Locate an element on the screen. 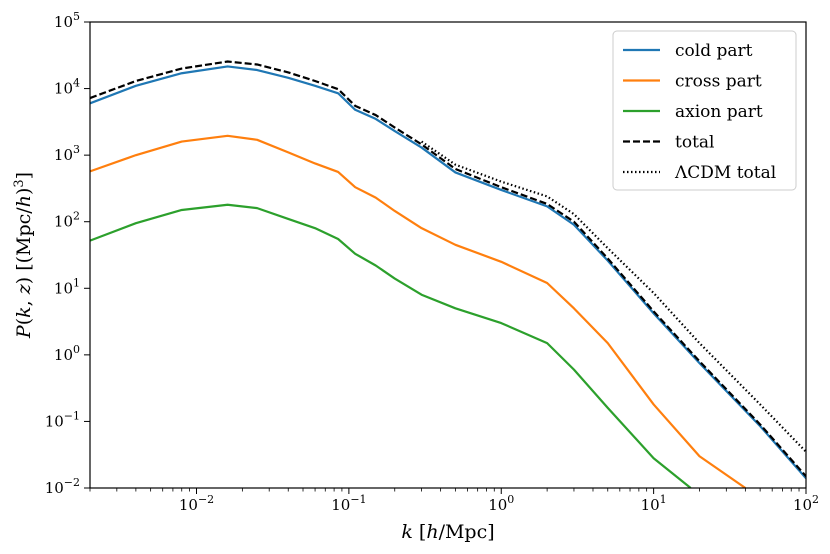 This screenshot has width=830, height=554. y-tick-label-2: 10⁰ is located at coordinates (67, 353).